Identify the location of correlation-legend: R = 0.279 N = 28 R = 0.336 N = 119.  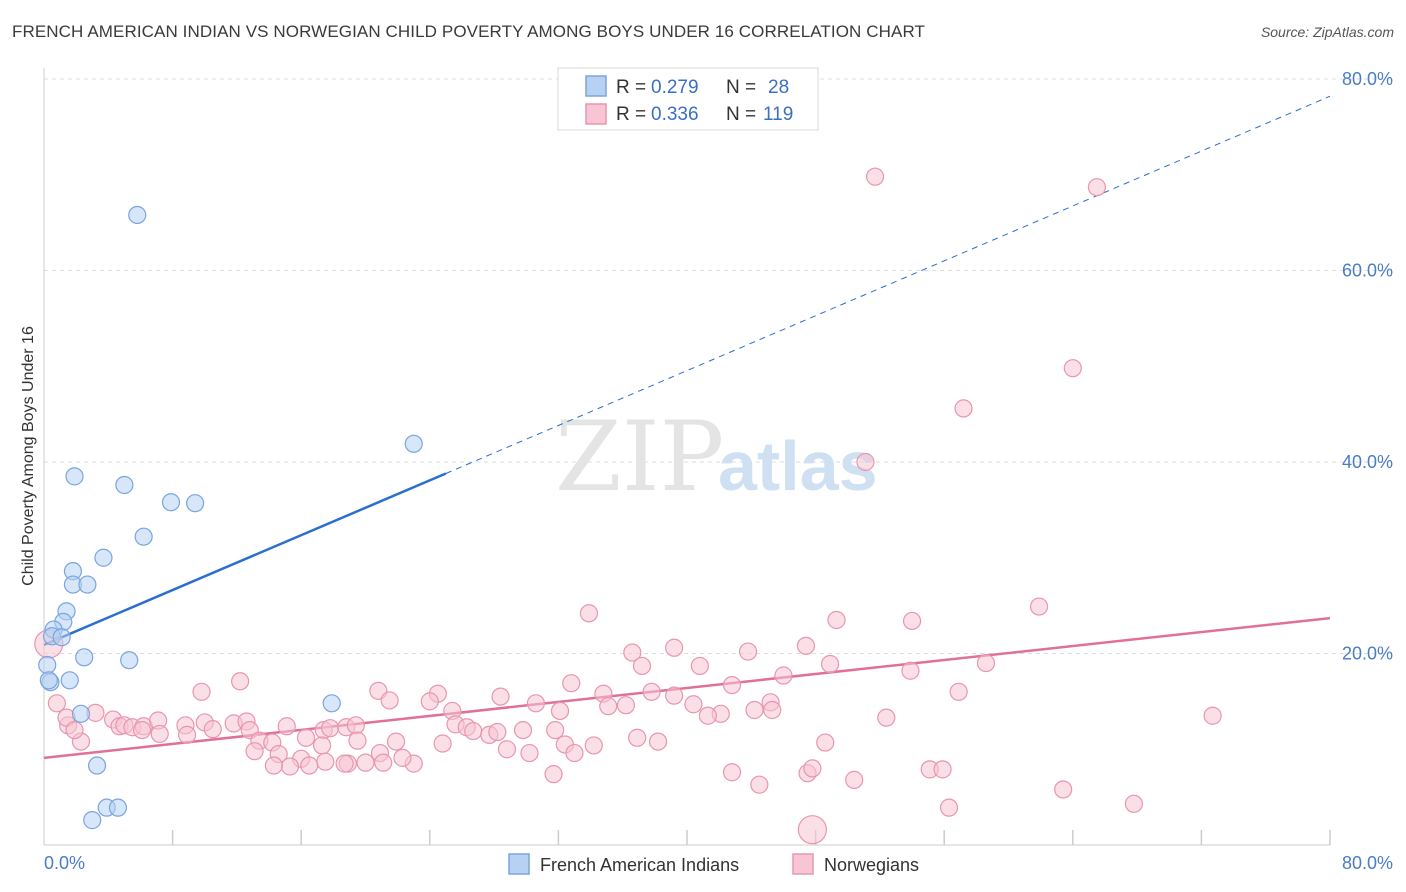
(688, 99).